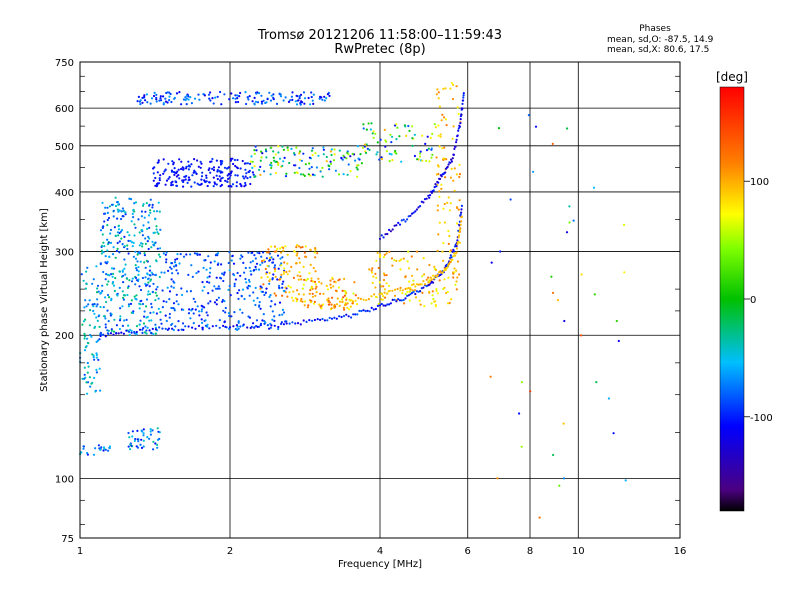 The width and height of the screenshot is (800, 600). What do you see at coordinates (379, 35) in the screenshot?
I see `chart-title: Tromsø 20121206 11:58:00–11:59:43` at bounding box center [379, 35].